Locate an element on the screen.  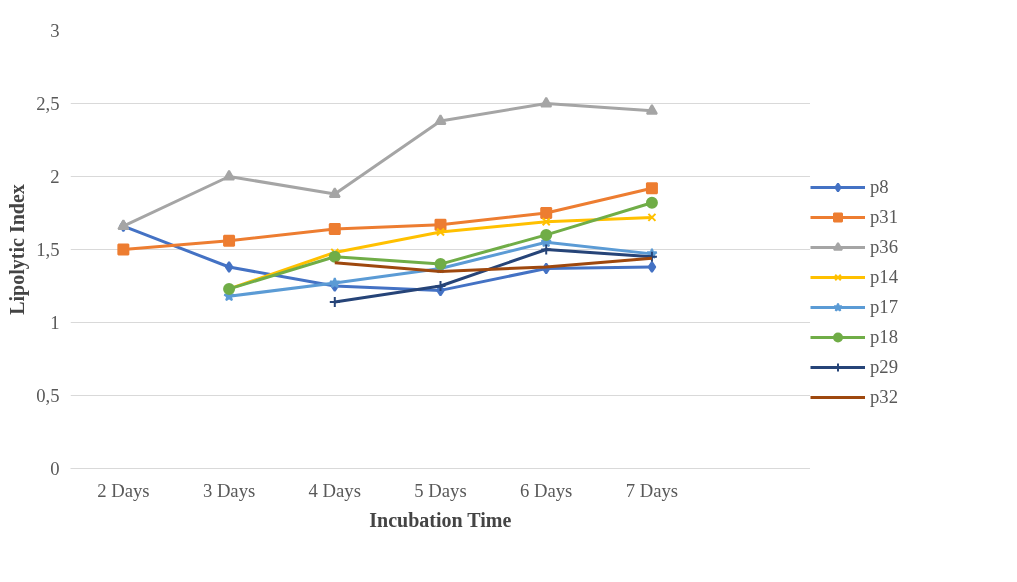
y-tick-label: 2 is located at coordinates (55, 176).